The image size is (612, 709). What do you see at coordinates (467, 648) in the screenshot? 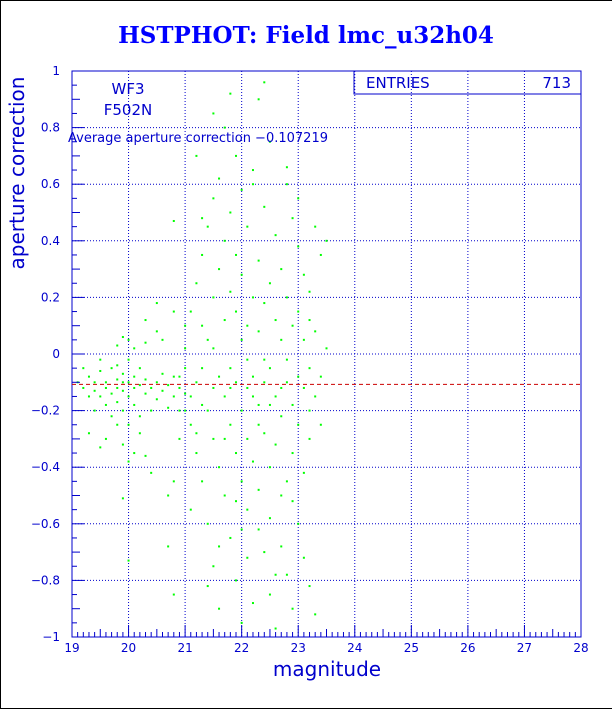
I see `x-tick-label: 26` at bounding box center [467, 648].